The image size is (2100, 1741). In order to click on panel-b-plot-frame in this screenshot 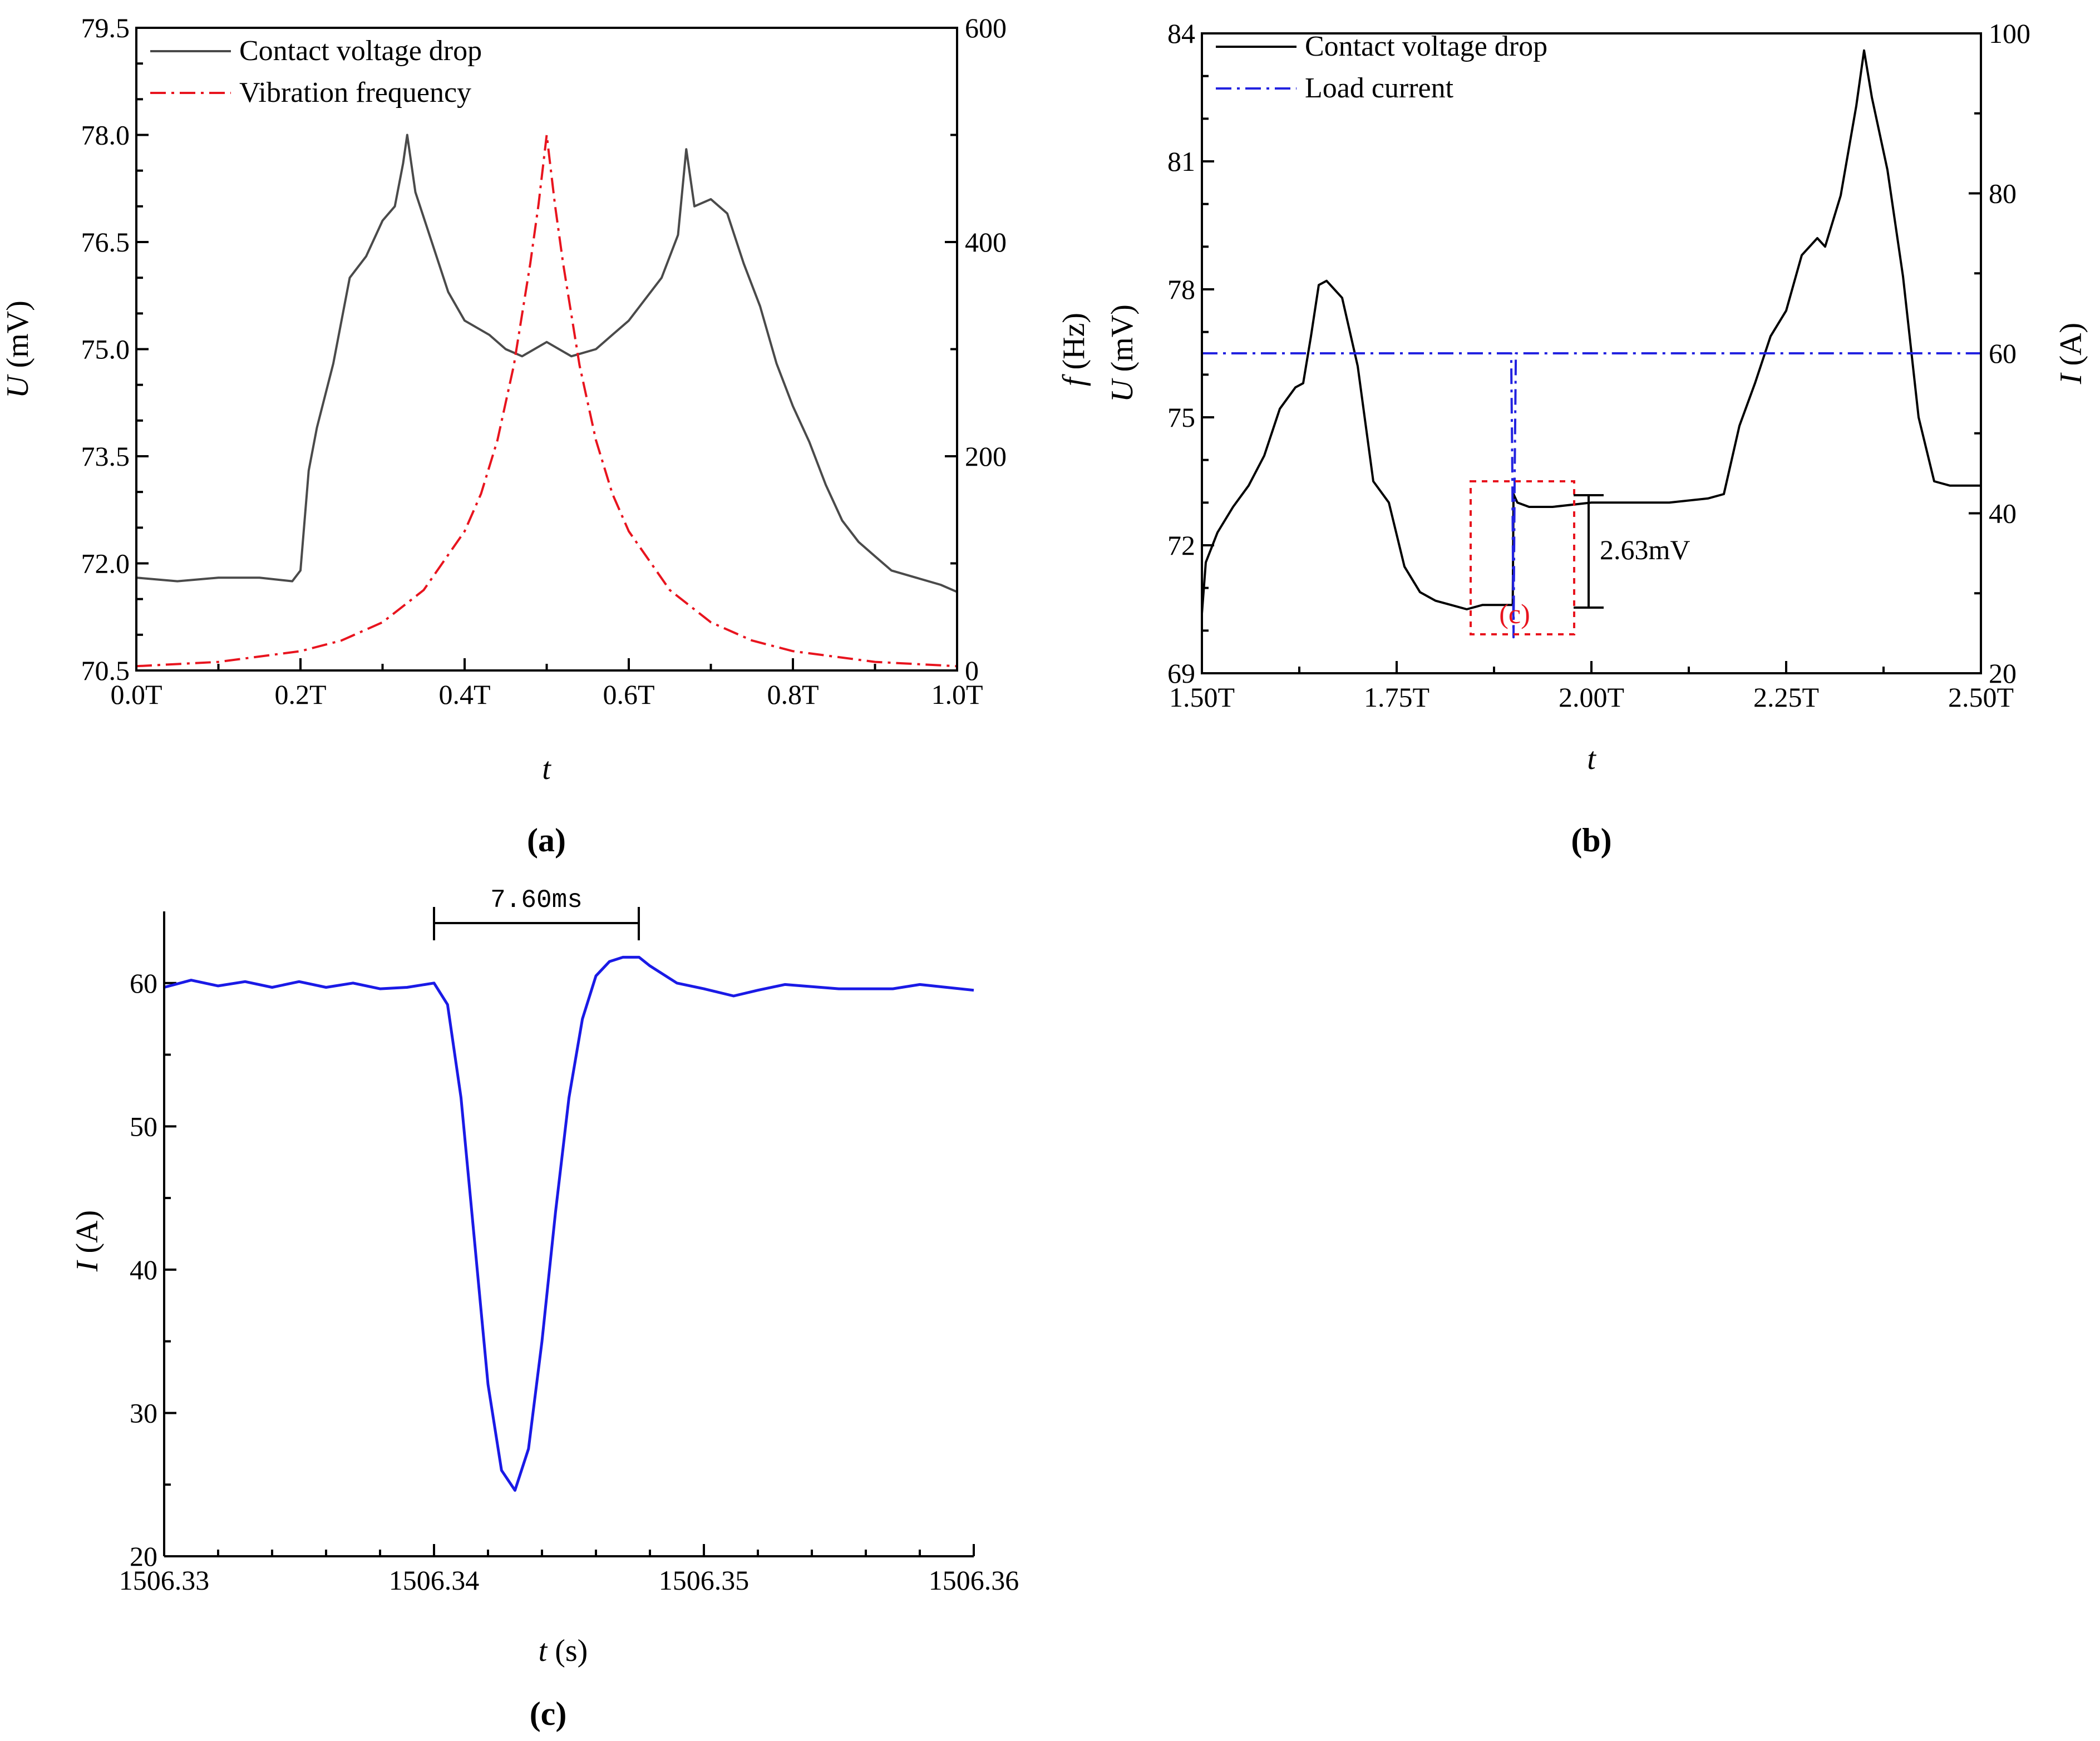, I will do `click(1591, 353)`.